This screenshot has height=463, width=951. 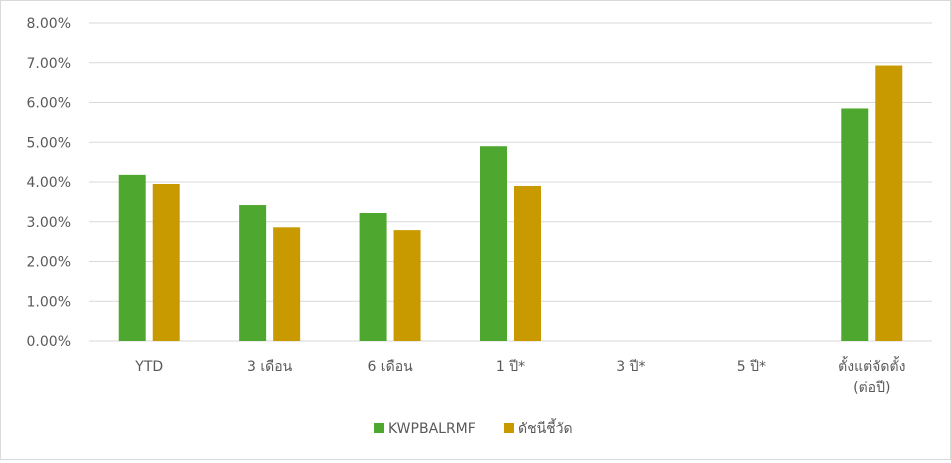 What do you see at coordinates (49, 342) in the screenshot?
I see `y-tick-label: 0.00%` at bounding box center [49, 342].